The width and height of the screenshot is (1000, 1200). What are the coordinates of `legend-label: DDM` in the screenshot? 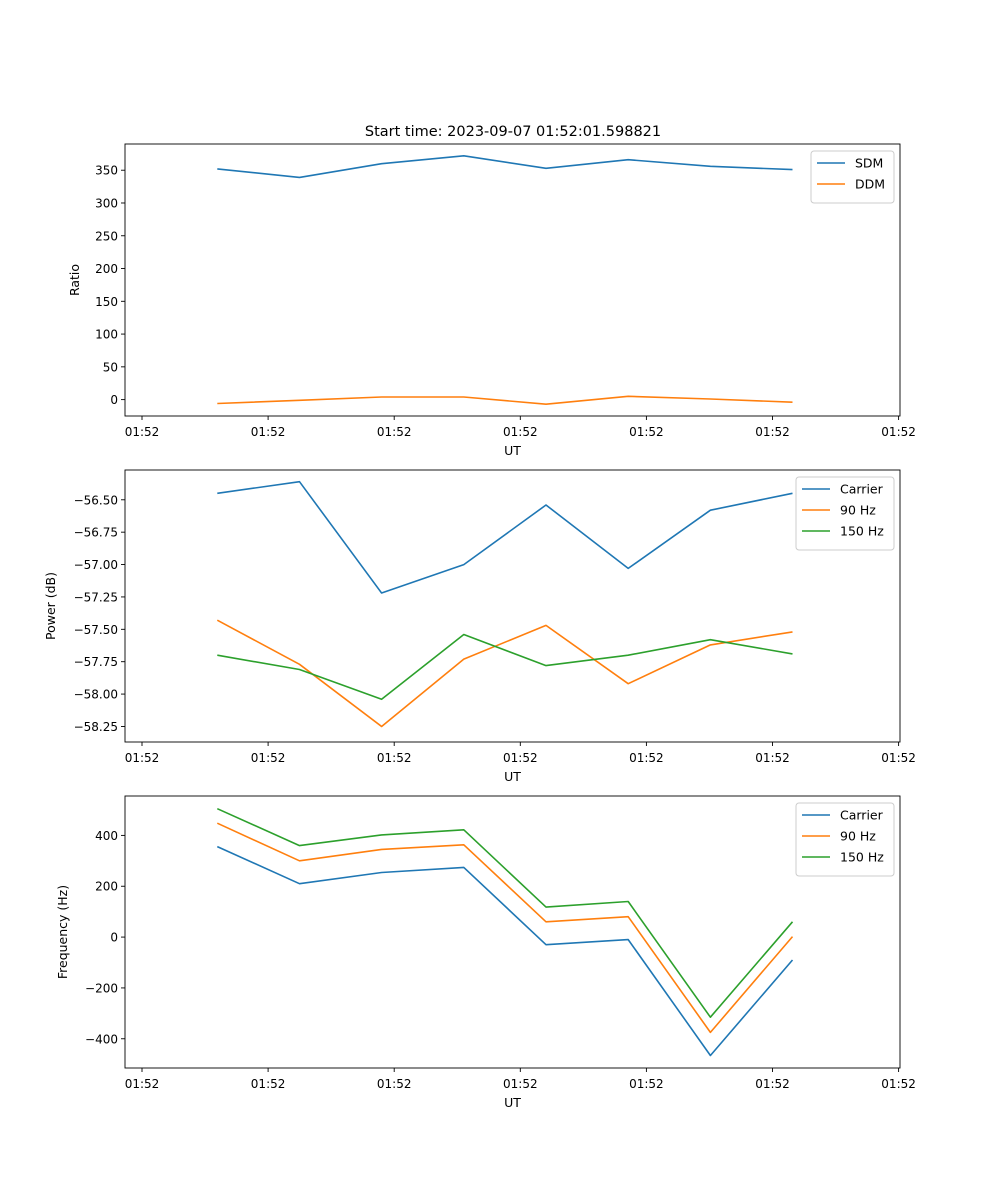 It's located at (870, 184).